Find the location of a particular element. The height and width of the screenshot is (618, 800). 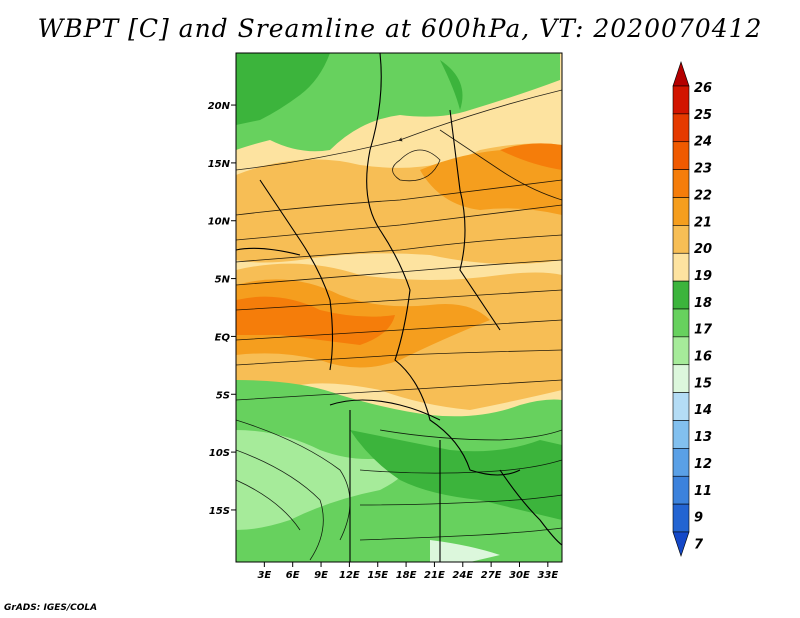

colorbar-legend: 26 25 24 23 22 21 20 19 18 17 16 15 14 13 12 11 9 7 is located at coordinates (692, 309).